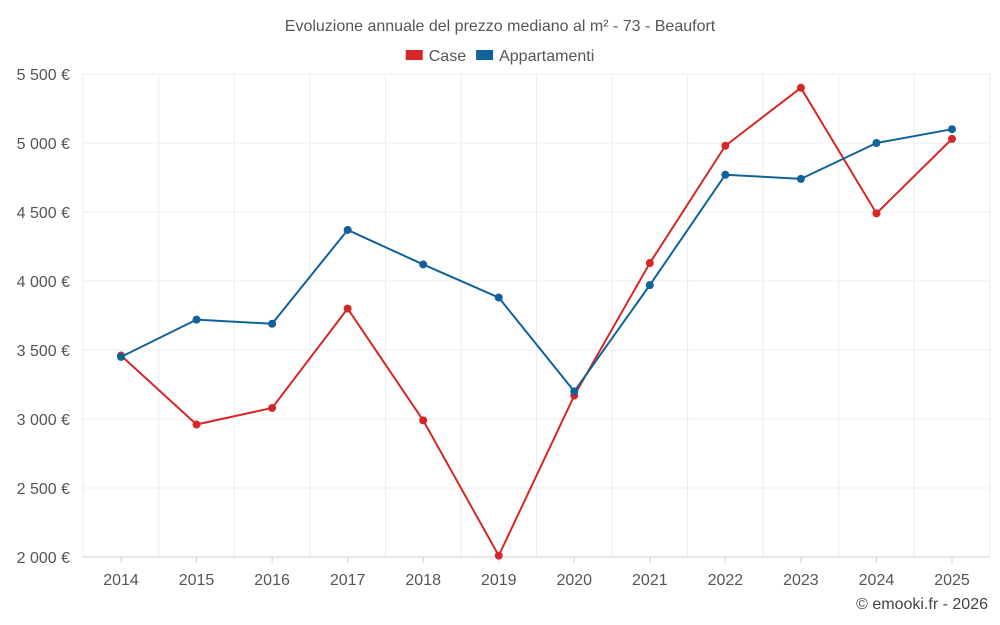  I want to click on x-tick-label: 2015, so click(197, 580).